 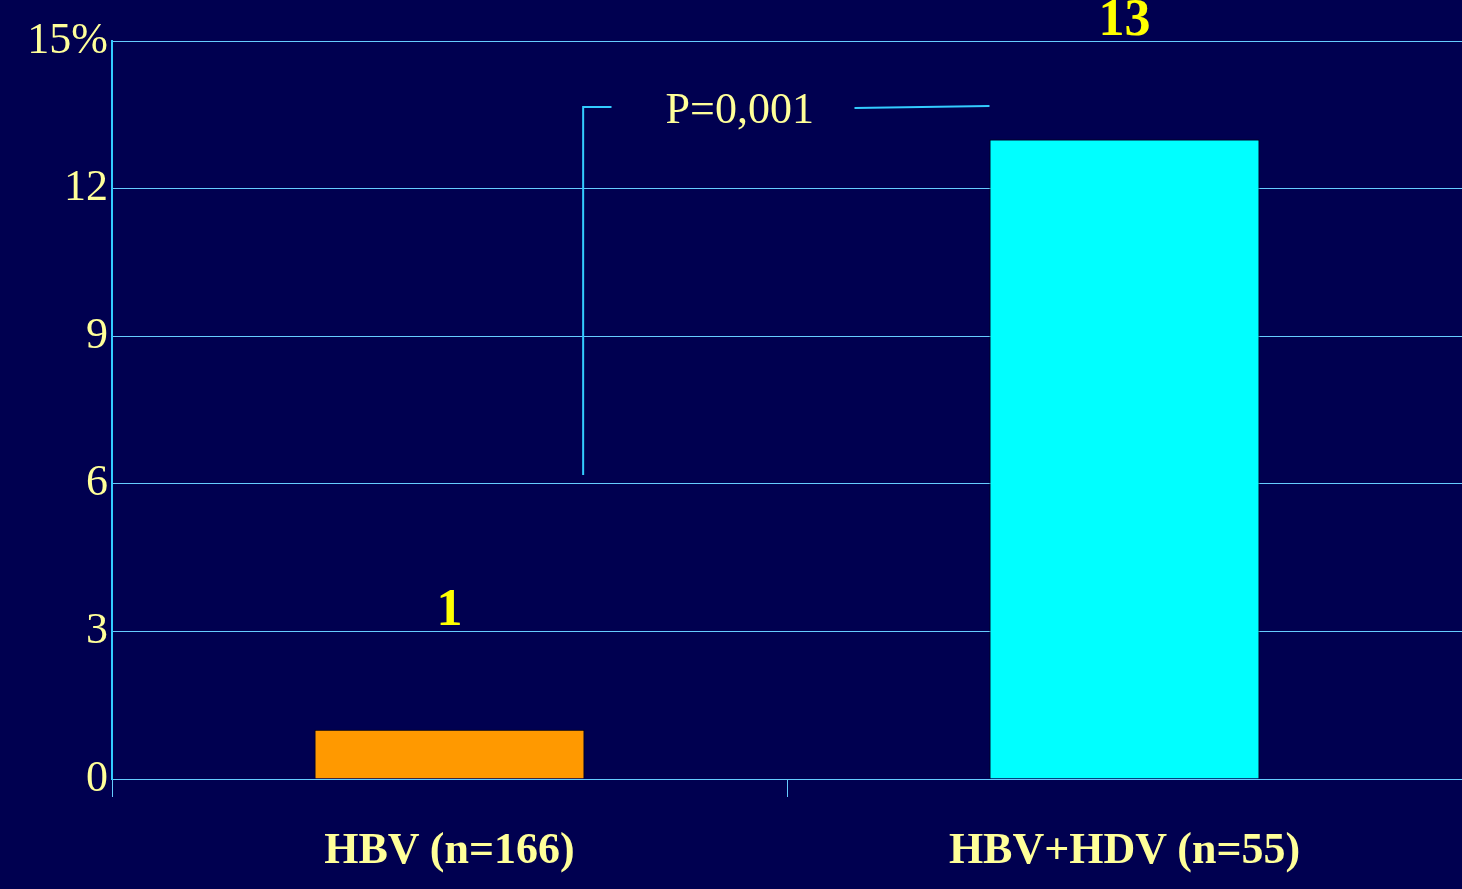 I want to click on y-tick-label: 3, so click(x=97, y=628).